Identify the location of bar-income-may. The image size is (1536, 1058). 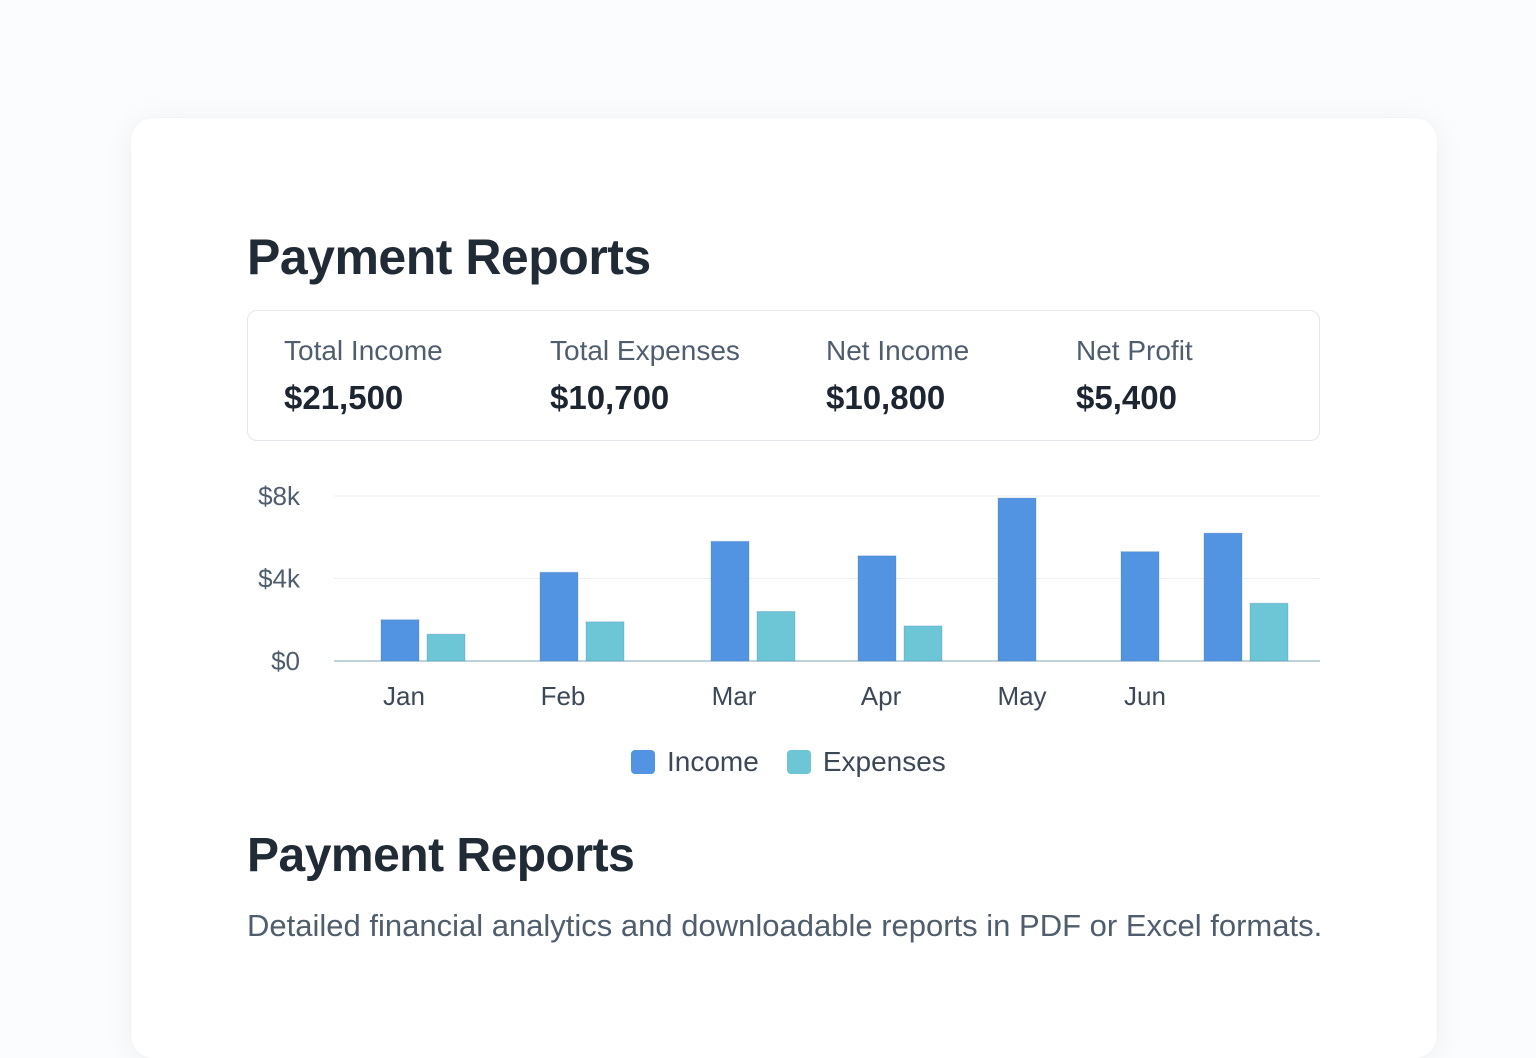
(1017, 579).